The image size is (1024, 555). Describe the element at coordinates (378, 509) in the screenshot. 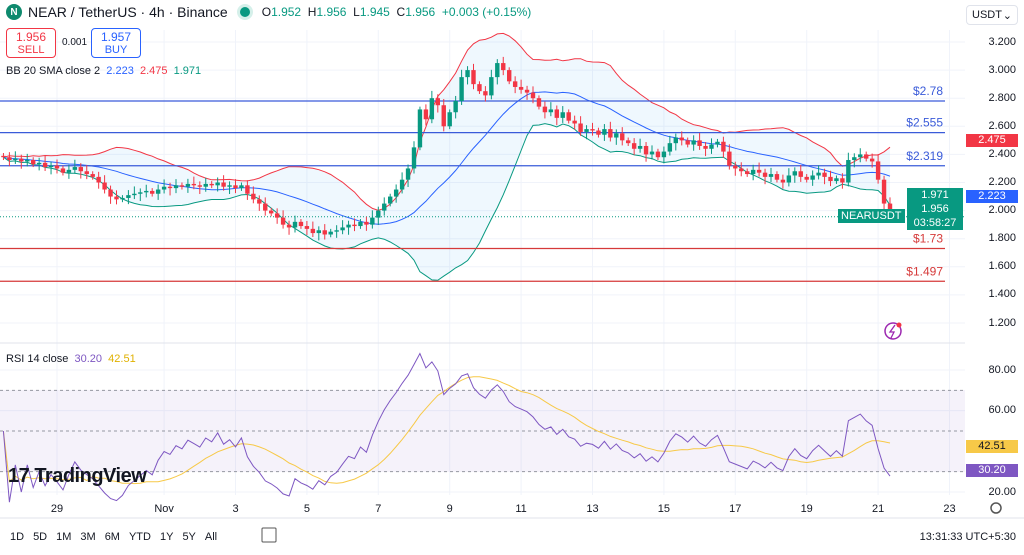

I see `time-tick-label: 7` at that location.